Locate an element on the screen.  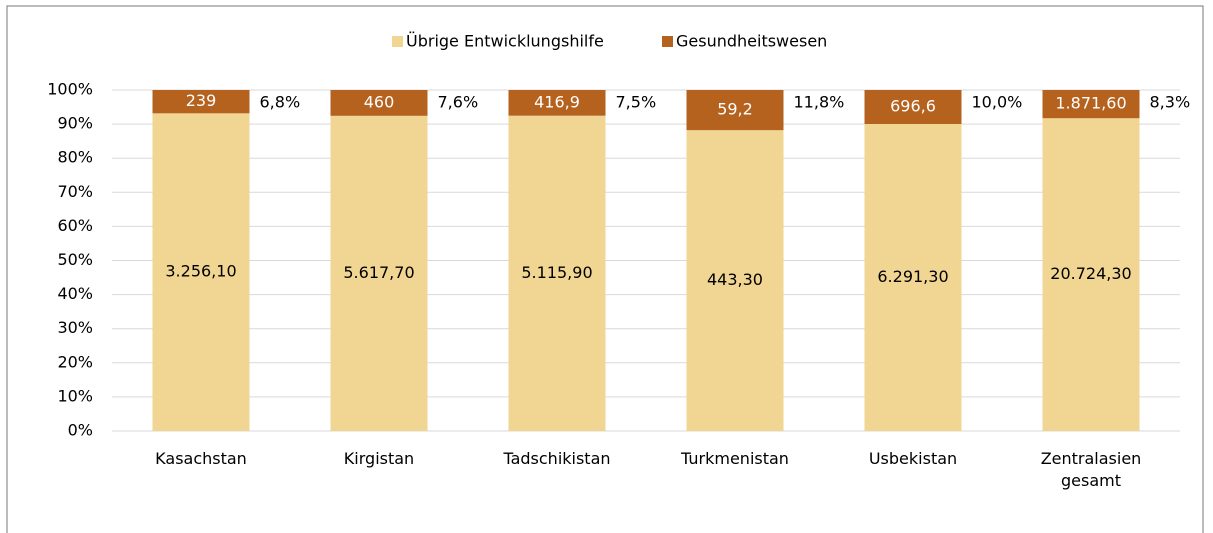
value-label: 5.115,90 is located at coordinates (556, 272).